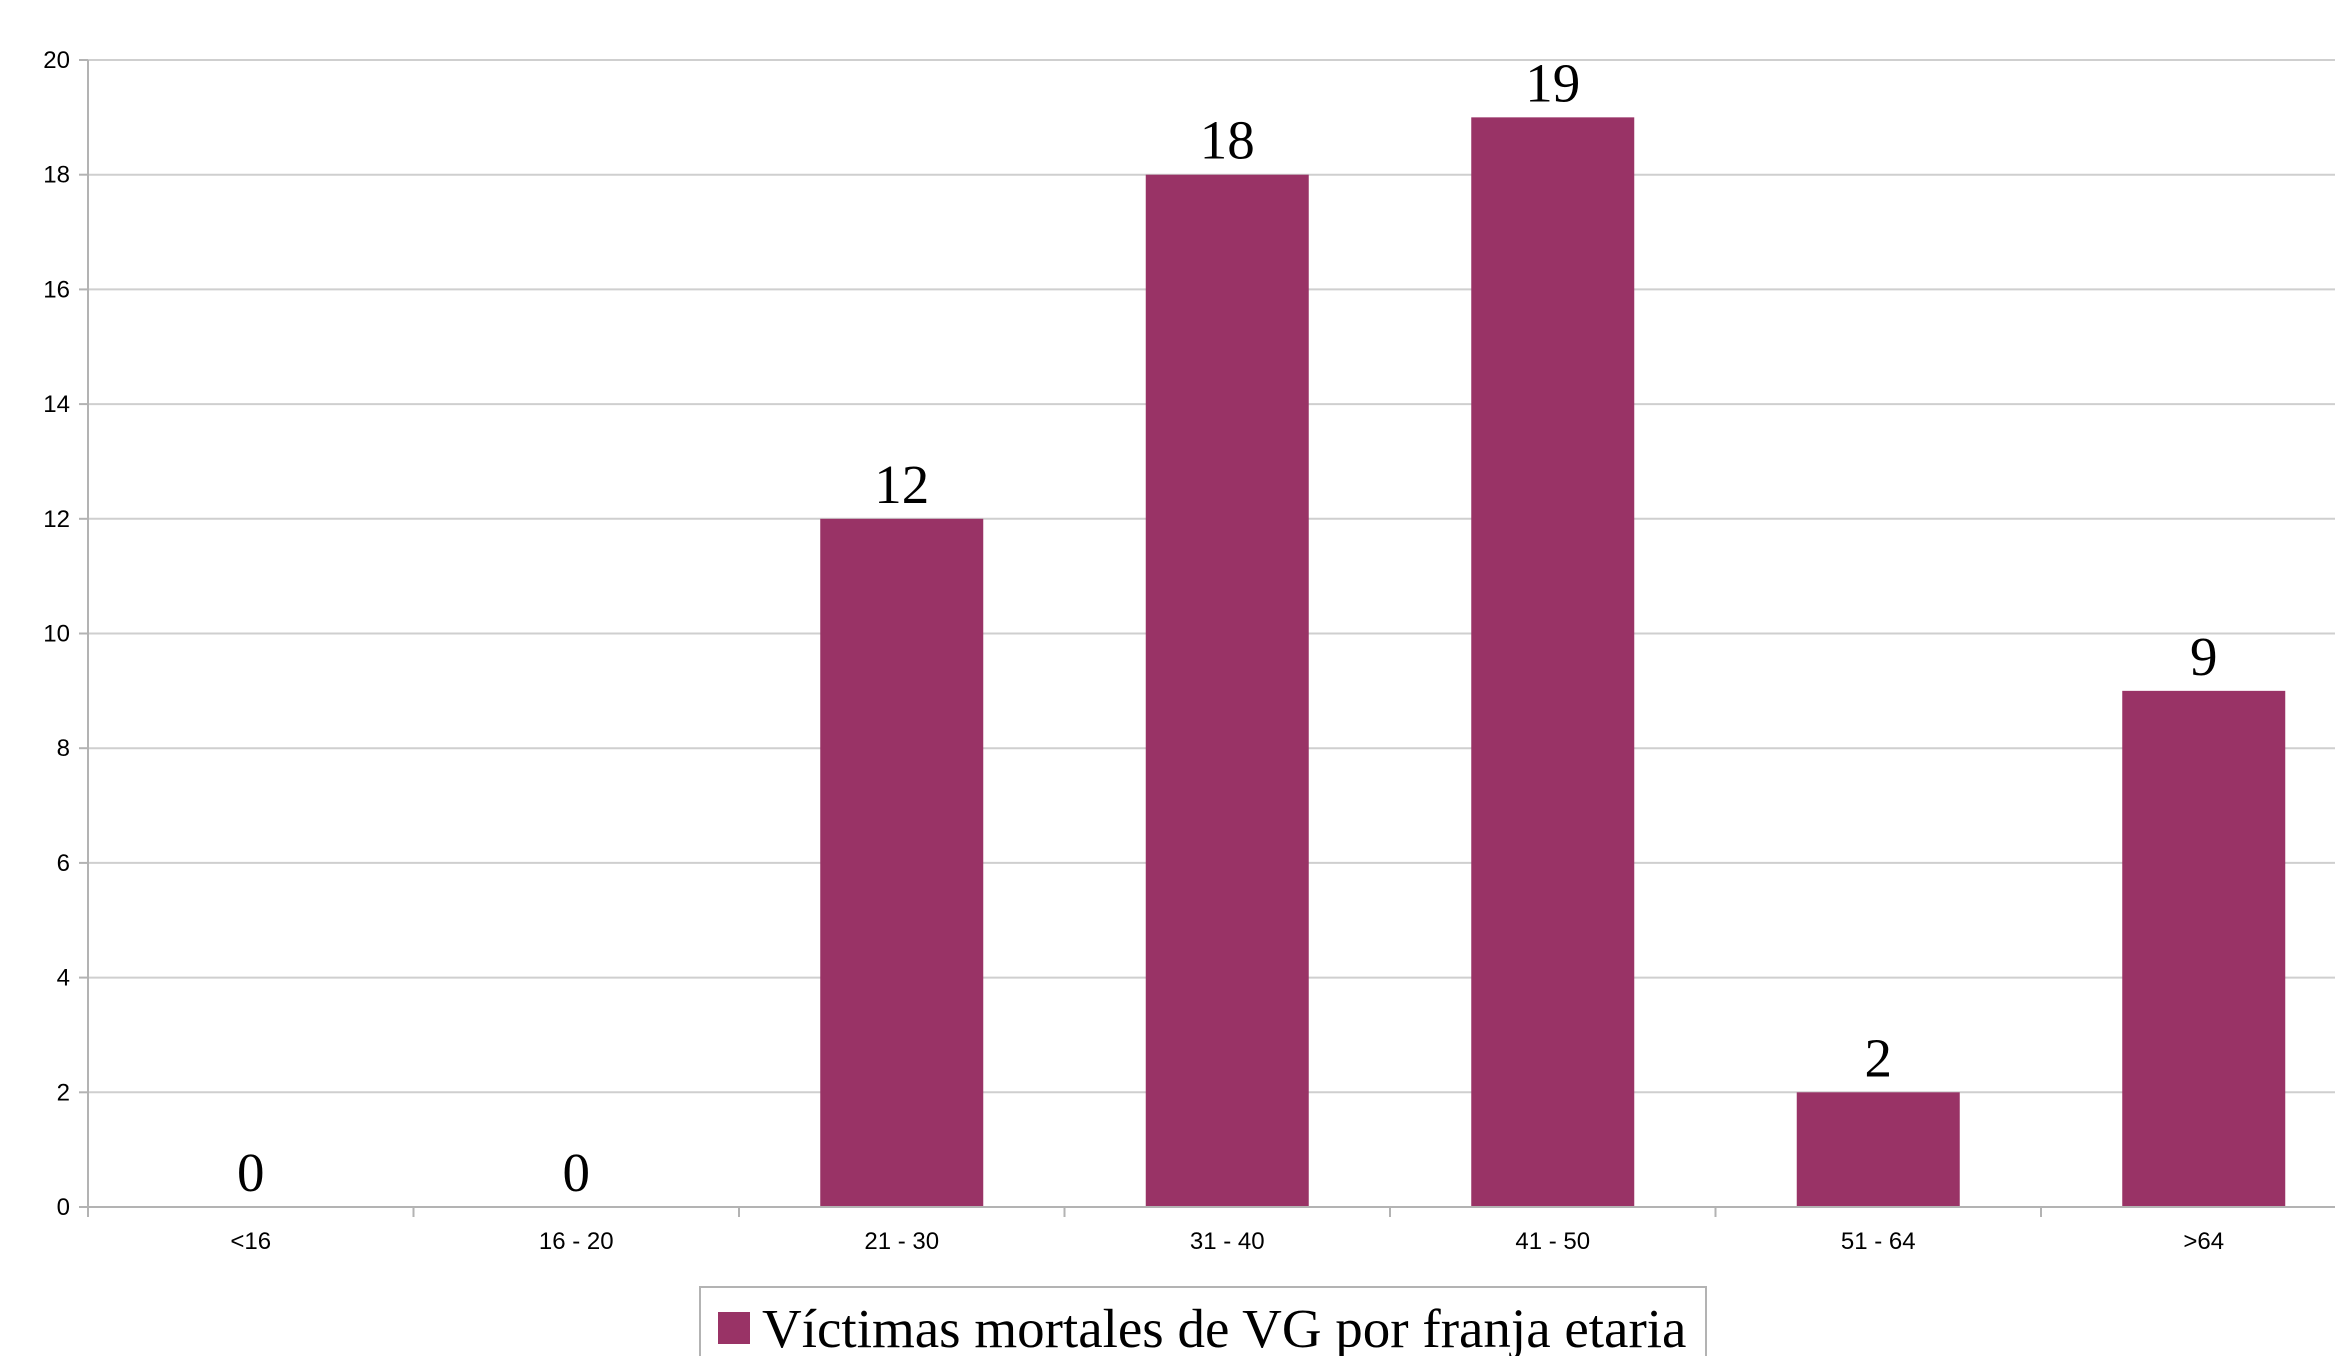  I want to click on y-tick-label: 6, so click(63, 863).